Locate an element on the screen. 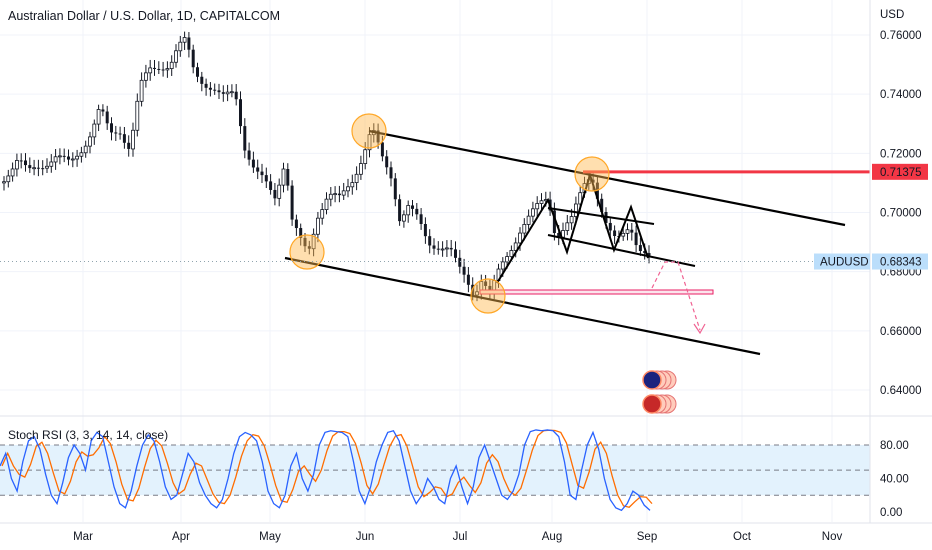 The height and width of the screenshot is (550, 932). swing-circle is located at coordinates (307, 252).